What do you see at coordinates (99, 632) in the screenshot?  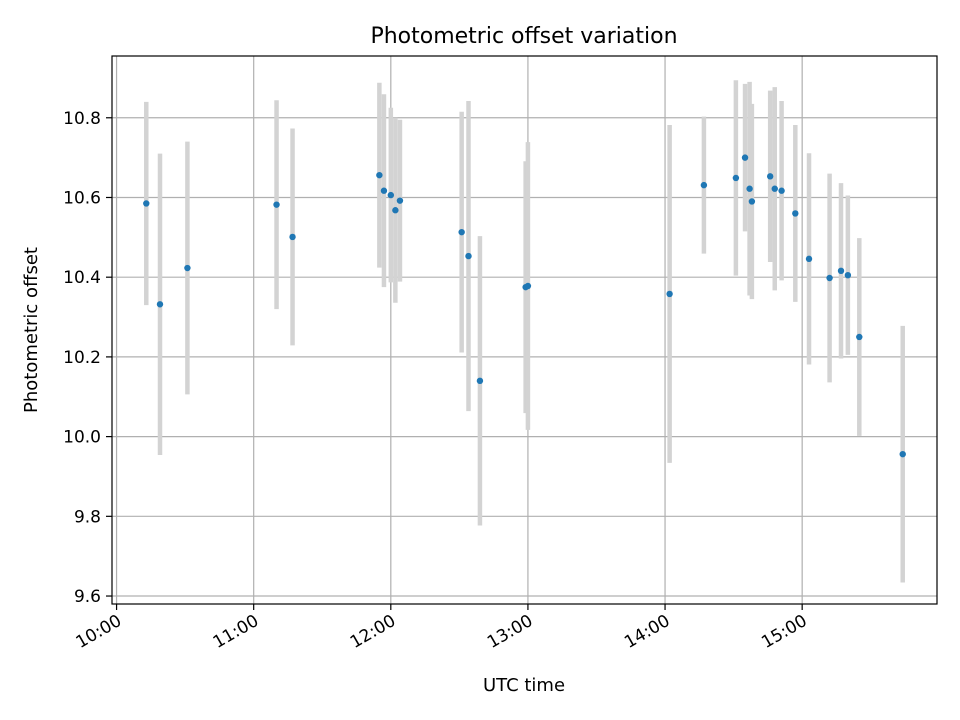 I see `x-tick-label: 10:00` at bounding box center [99, 632].